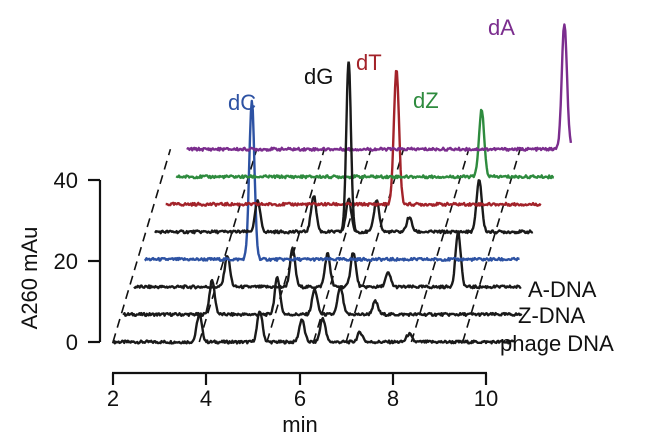 The height and width of the screenshot is (443, 647). What do you see at coordinates (426, 100) in the screenshot?
I see `peak-label-dz: dZ` at bounding box center [426, 100].